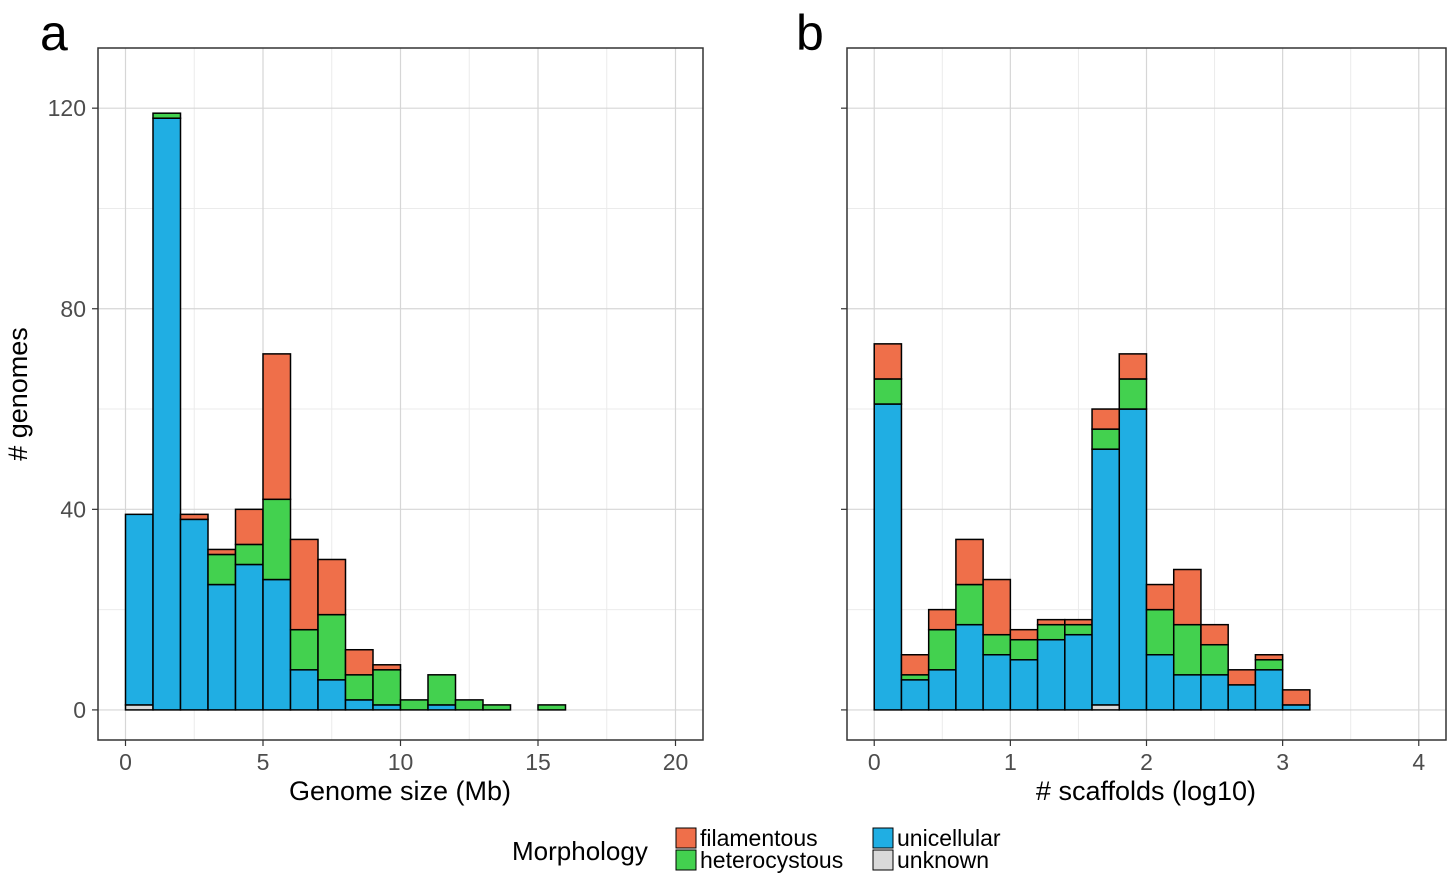  What do you see at coordinates (888, 557) in the screenshot?
I see `bar-b-unicellular-bin0` at bounding box center [888, 557].